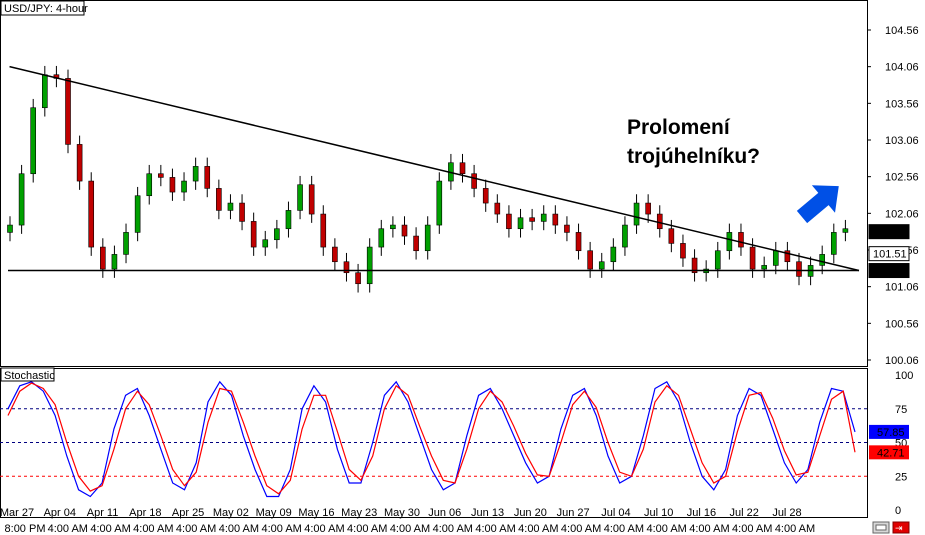 The height and width of the screenshot is (535, 925). What do you see at coordinates (693, 156) in the screenshot?
I see `annotation-line-2: trojúhelníku?` at bounding box center [693, 156].